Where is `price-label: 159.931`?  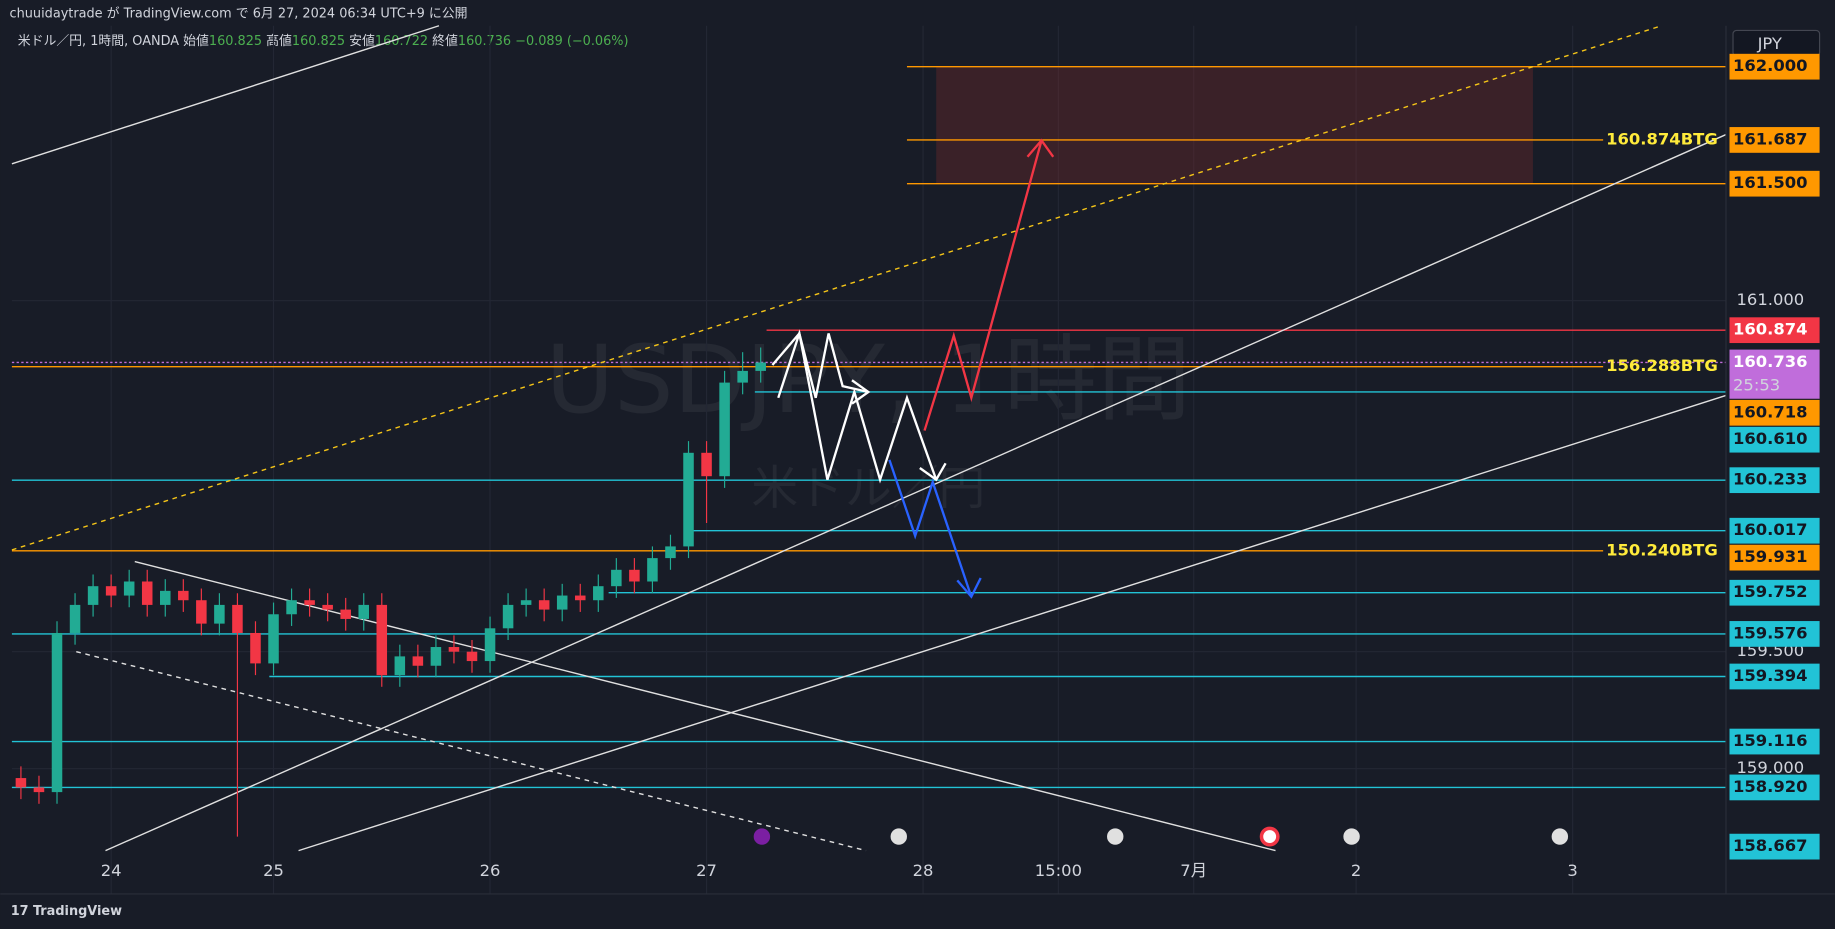 price-label: 159.931 is located at coordinates (1770, 556).